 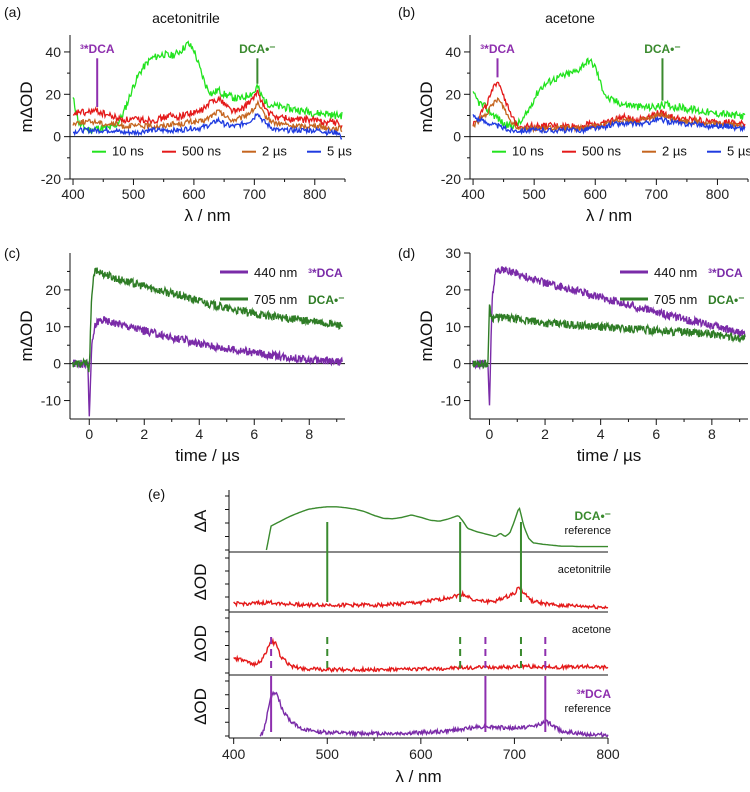 What do you see at coordinates (12, 12) in the screenshot?
I see `panel-label: (a)` at bounding box center [12, 12].